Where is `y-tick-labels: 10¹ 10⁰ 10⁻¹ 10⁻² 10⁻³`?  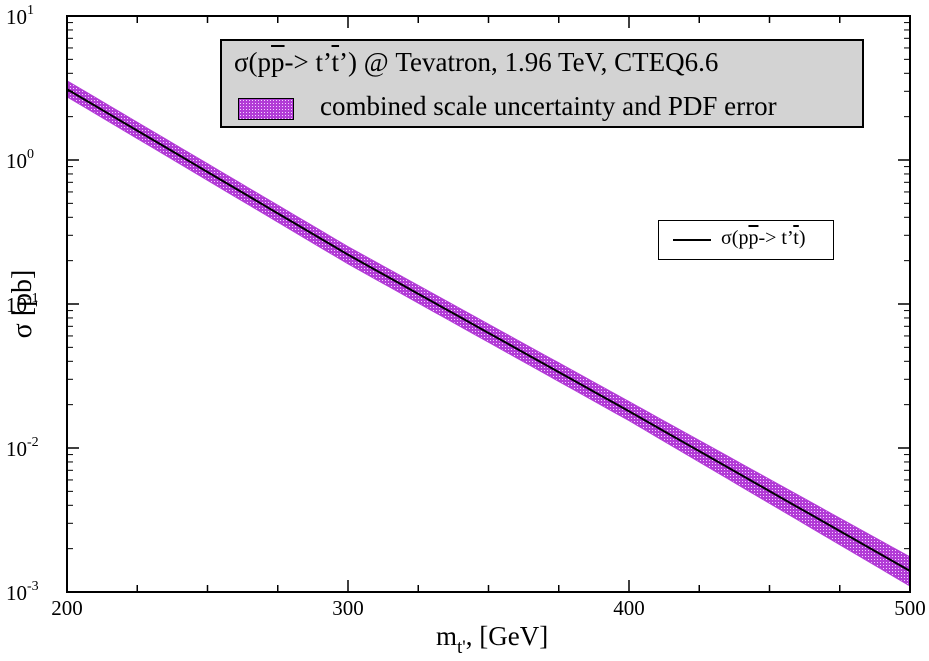 y-tick-labels: 10¹ 10⁰ 10⁻¹ 10⁻² 10⁻³ is located at coordinates (22, 304).